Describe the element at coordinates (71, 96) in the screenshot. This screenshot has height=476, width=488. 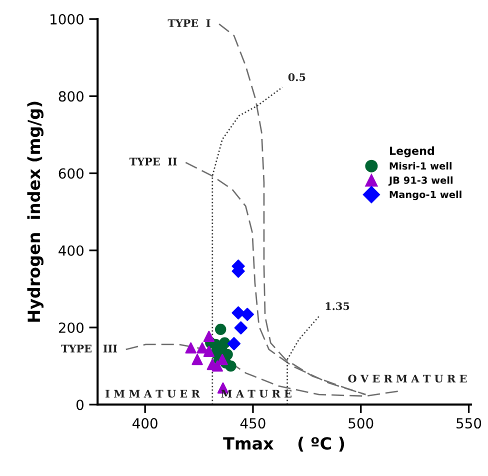
I see `y-tick-label: 800` at that location.